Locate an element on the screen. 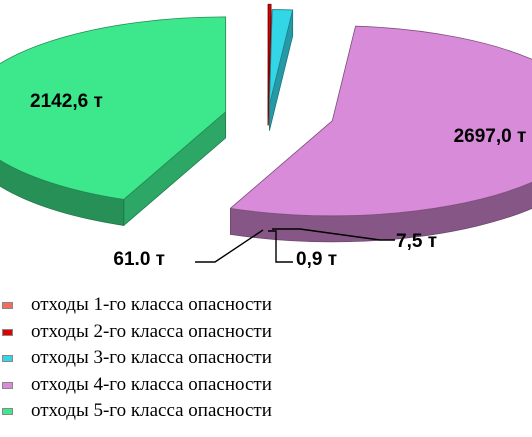 The image size is (532, 437). legend-label-class-2: отходы 2-го класса опасности is located at coordinates (151, 331).